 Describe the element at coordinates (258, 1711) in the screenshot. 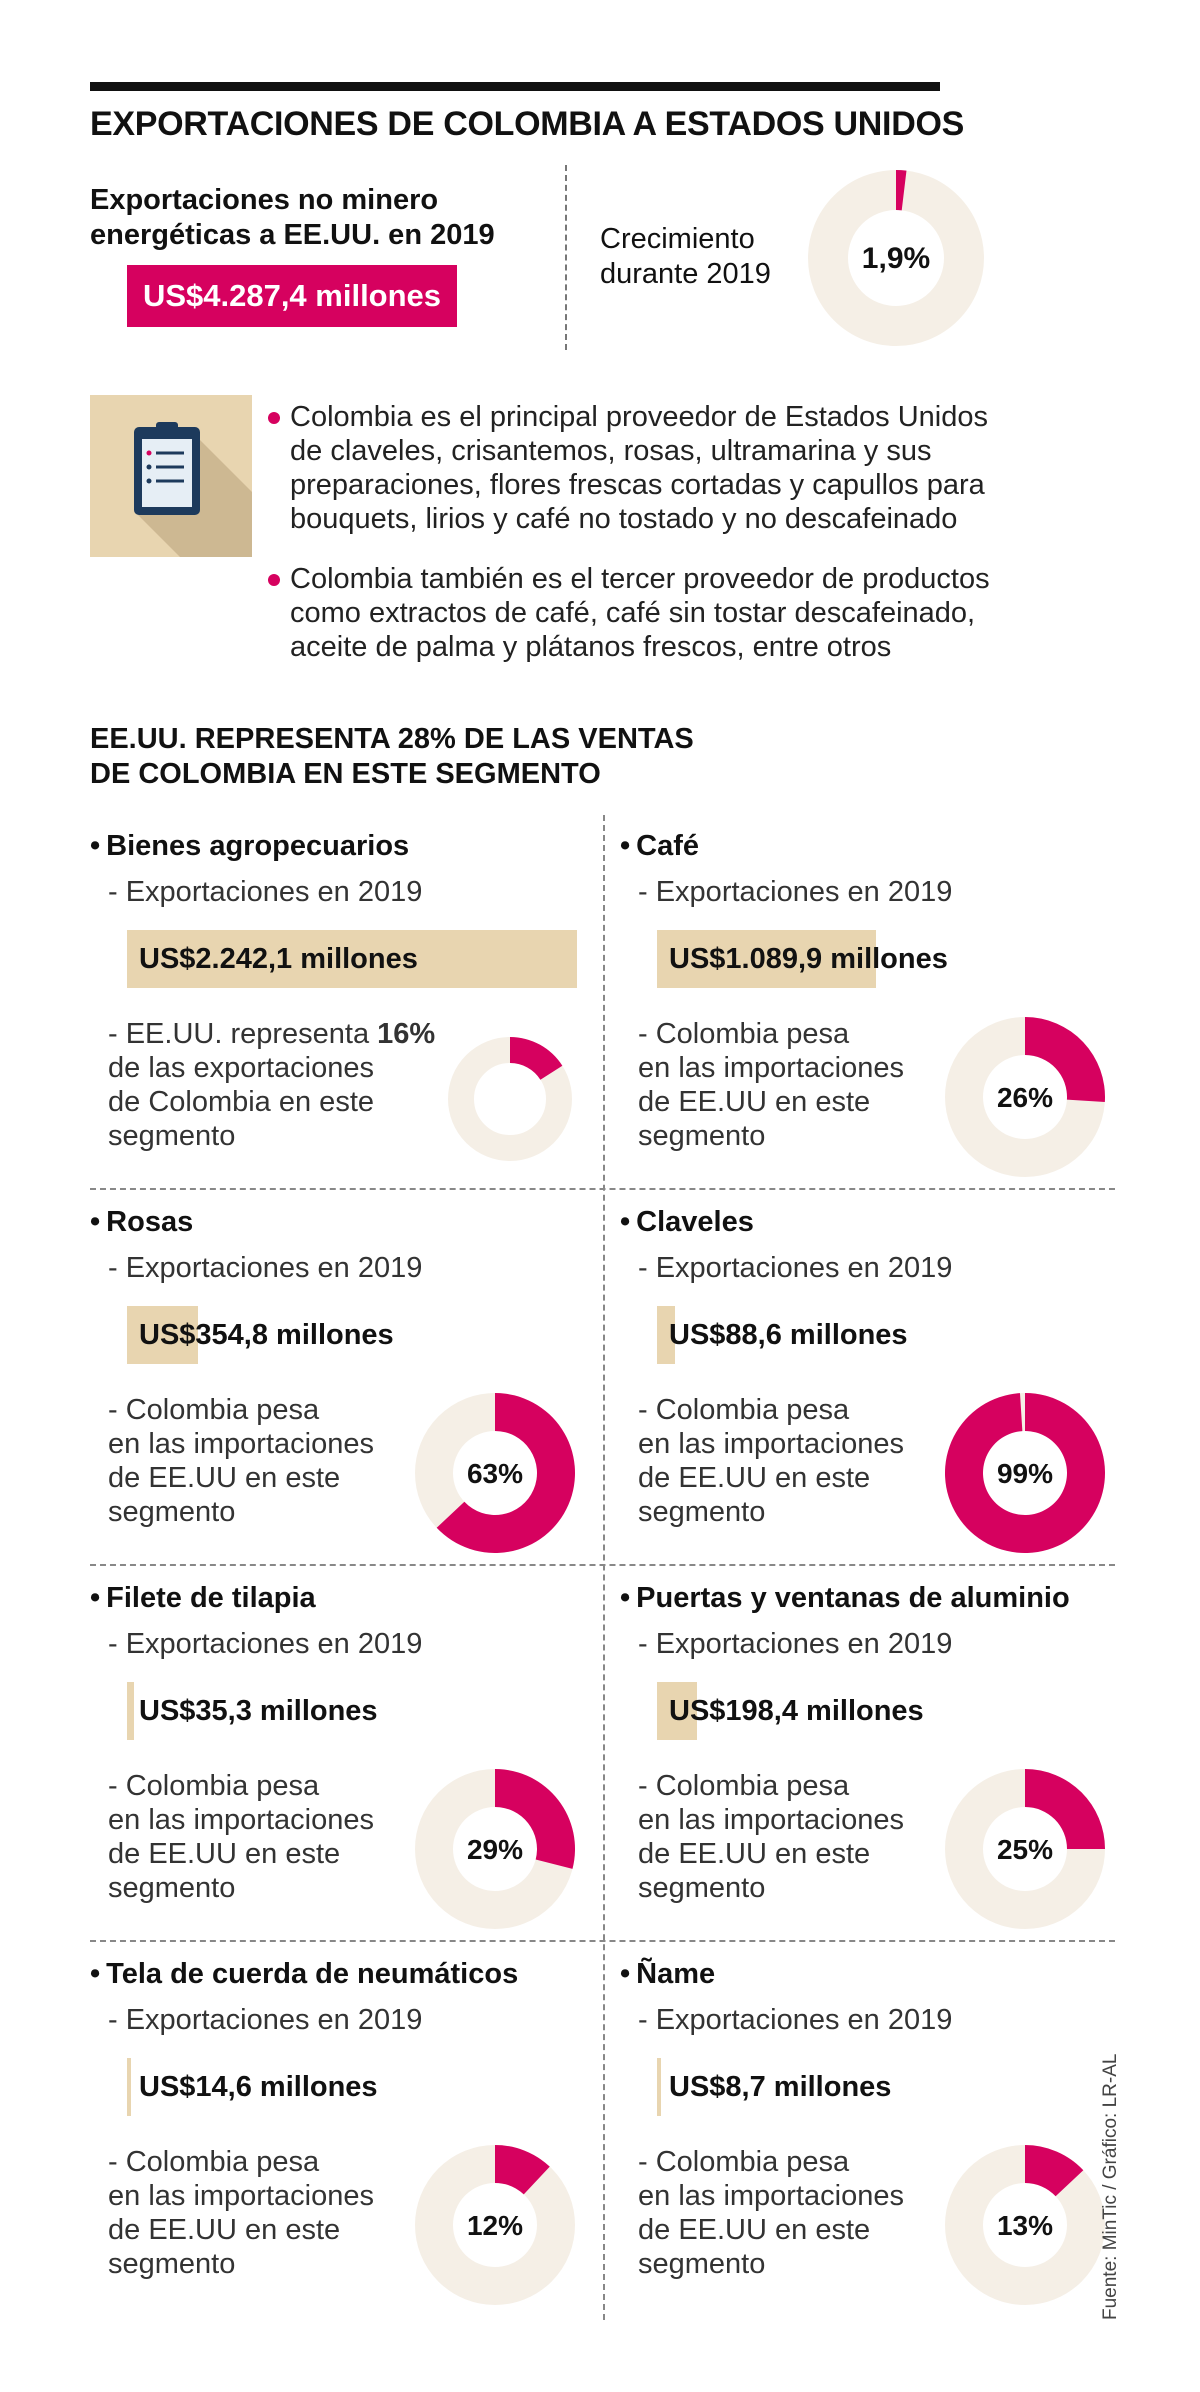

I see `export-value-label: US$35,3 millones` at that location.